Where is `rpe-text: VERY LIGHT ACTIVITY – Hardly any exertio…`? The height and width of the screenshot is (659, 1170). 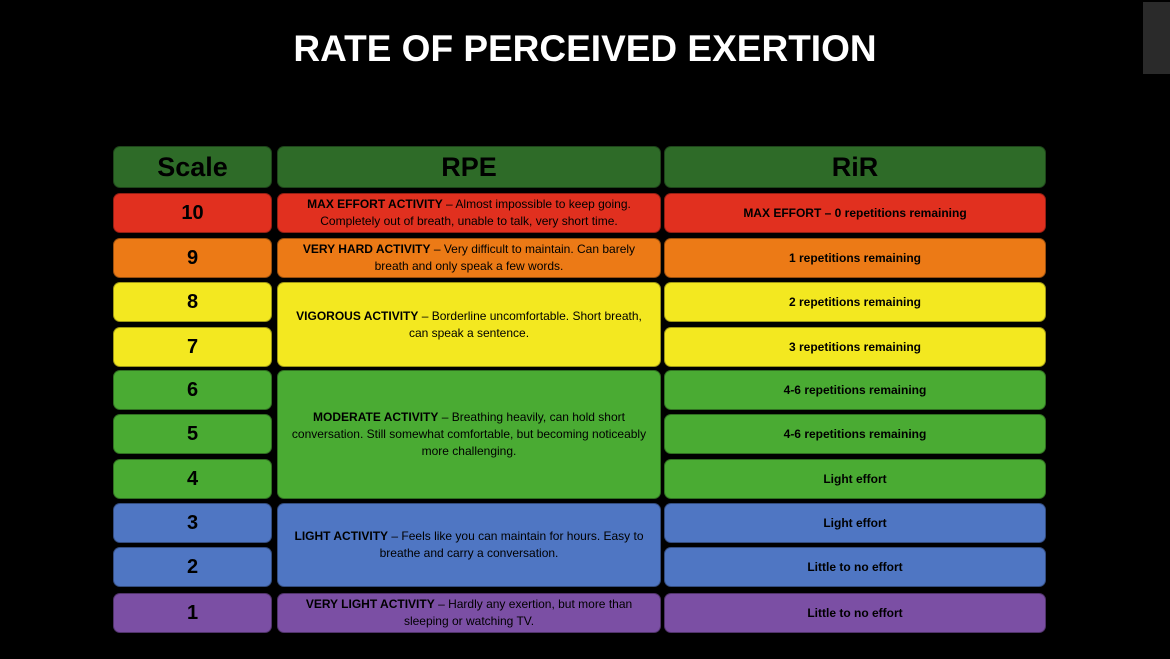 rpe-text: VERY LIGHT ACTIVITY – Hardly any exertio… is located at coordinates (469, 613).